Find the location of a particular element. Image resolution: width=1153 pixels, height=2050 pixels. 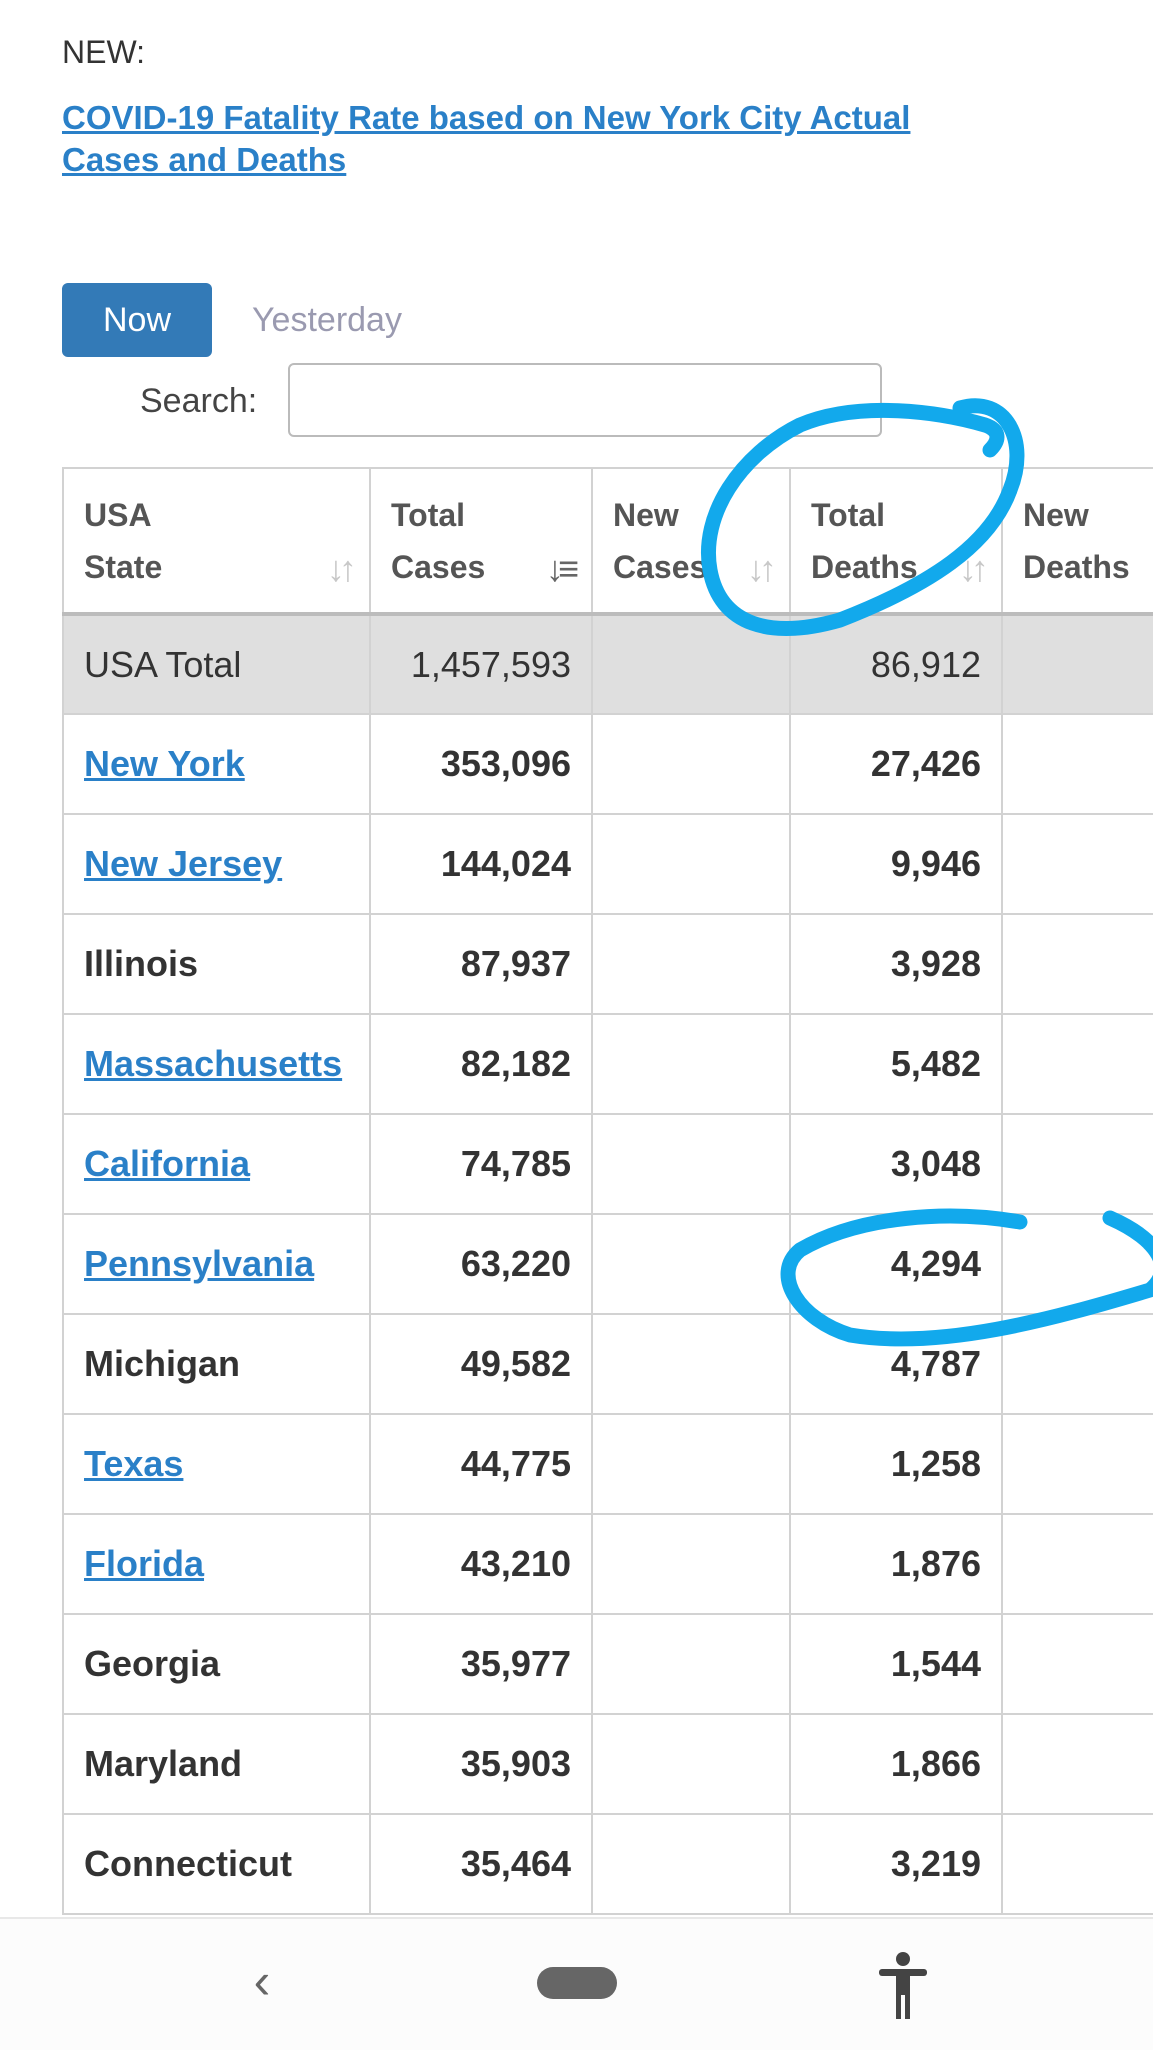

accessibility-icon is located at coordinates (903, 1985).